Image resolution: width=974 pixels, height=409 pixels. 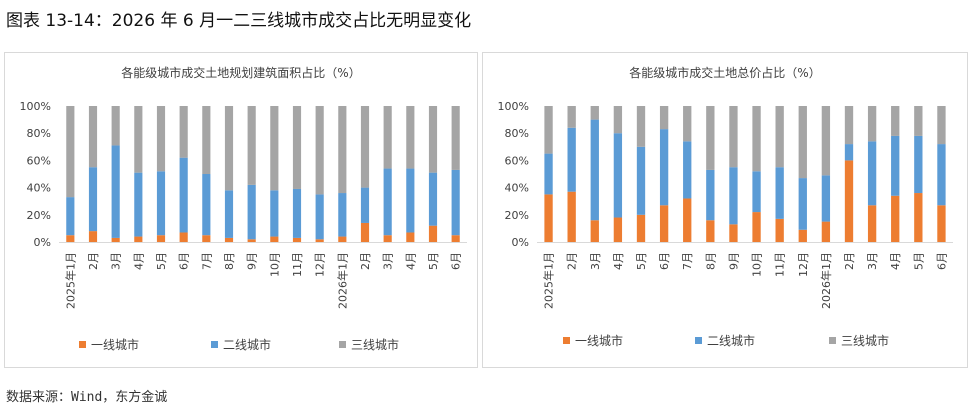 What do you see at coordinates (549, 280) in the screenshot?
I see `x-tick-label: 2025年1月` at bounding box center [549, 280].